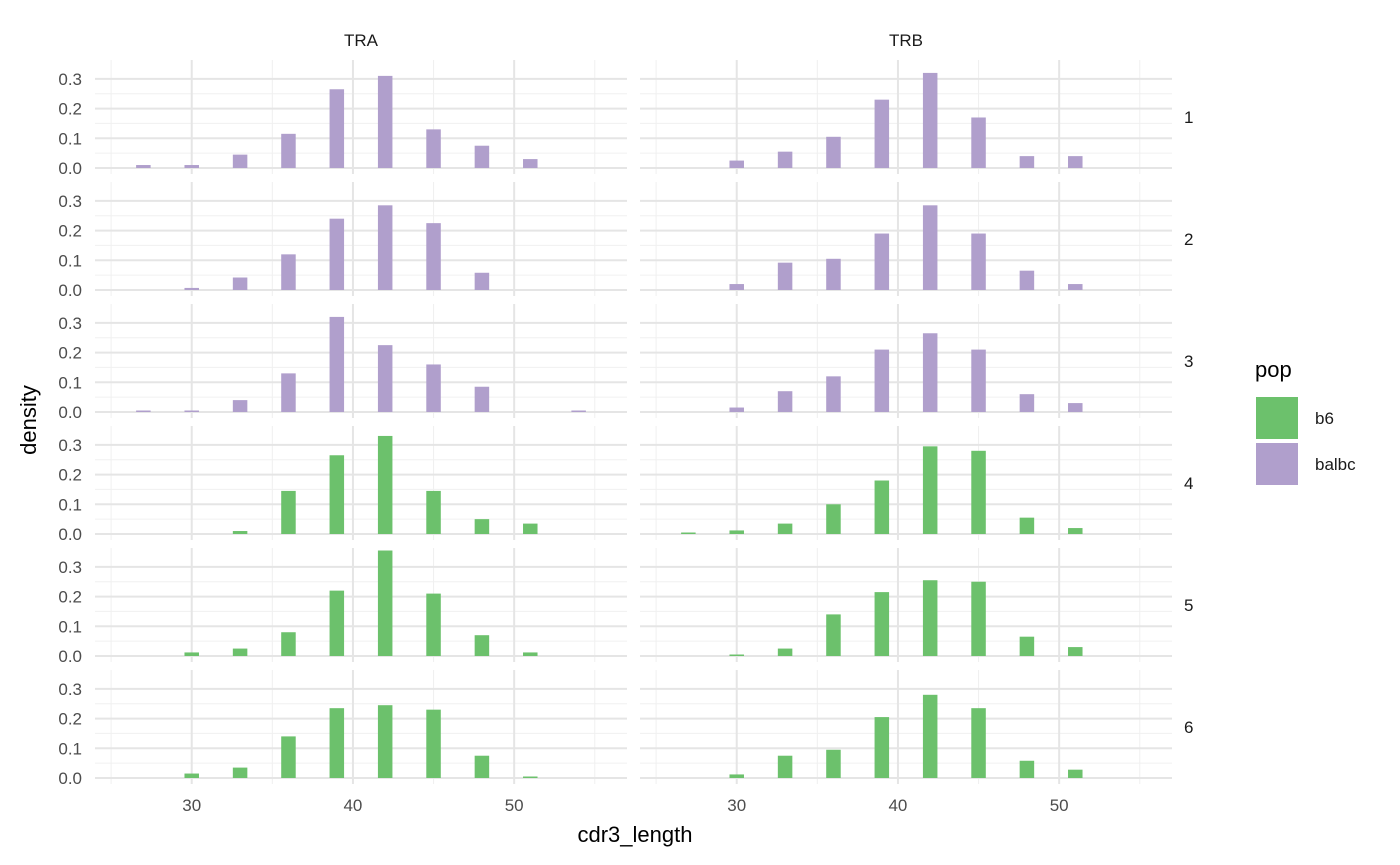 Image resolution: width=1400 pixels, height=865 pixels. What do you see at coordinates (191, 805) in the screenshot?
I see `x-tick-label: 30` at bounding box center [191, 805].